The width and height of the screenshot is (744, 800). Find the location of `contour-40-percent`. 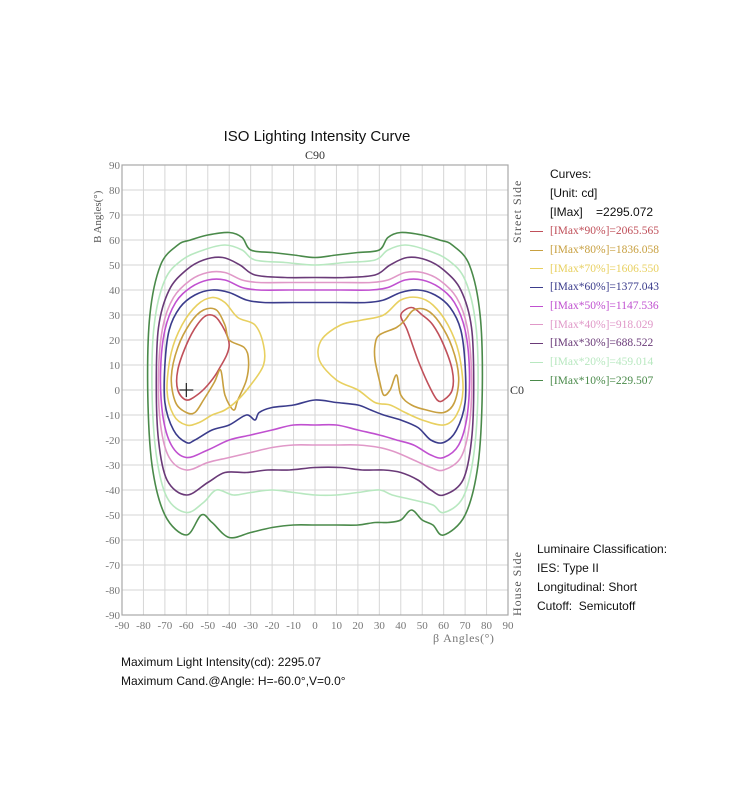

contour-40-percent is located at coordinates (315, 371).